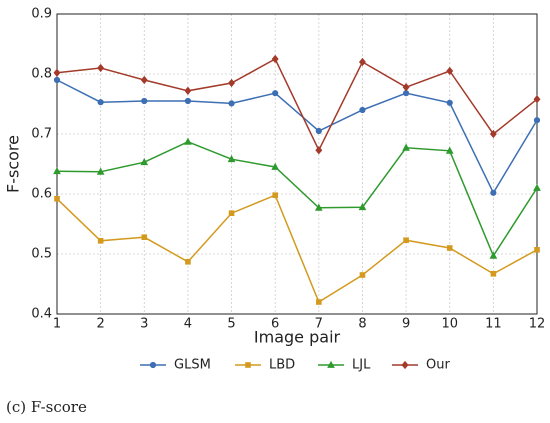  I want to click on x-tick-label: 1, so click(57, 324).